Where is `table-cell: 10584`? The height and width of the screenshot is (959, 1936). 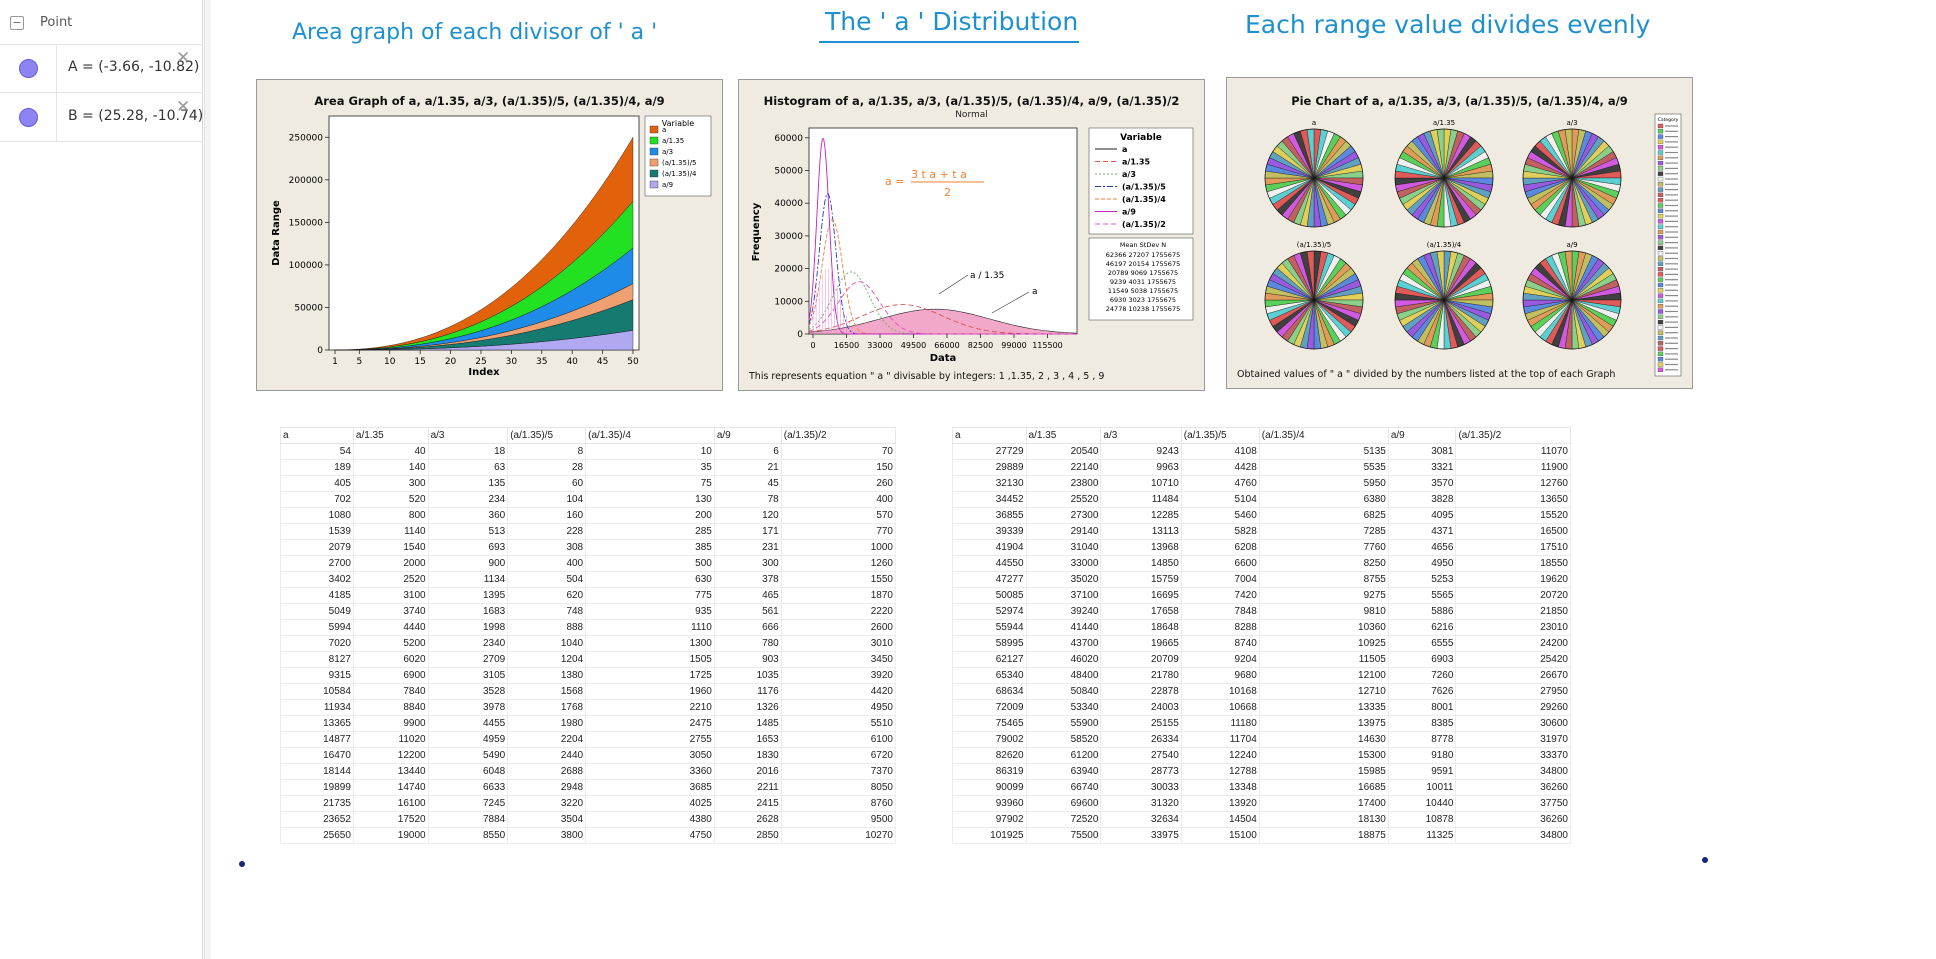 table-cell: 10584 is located at coordinates (317, 691).